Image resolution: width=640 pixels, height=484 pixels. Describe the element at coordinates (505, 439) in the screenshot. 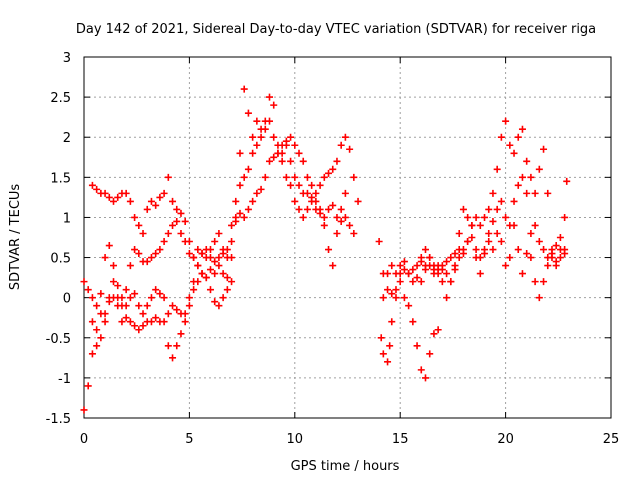

I see `x-tick-label: 20` at that location.